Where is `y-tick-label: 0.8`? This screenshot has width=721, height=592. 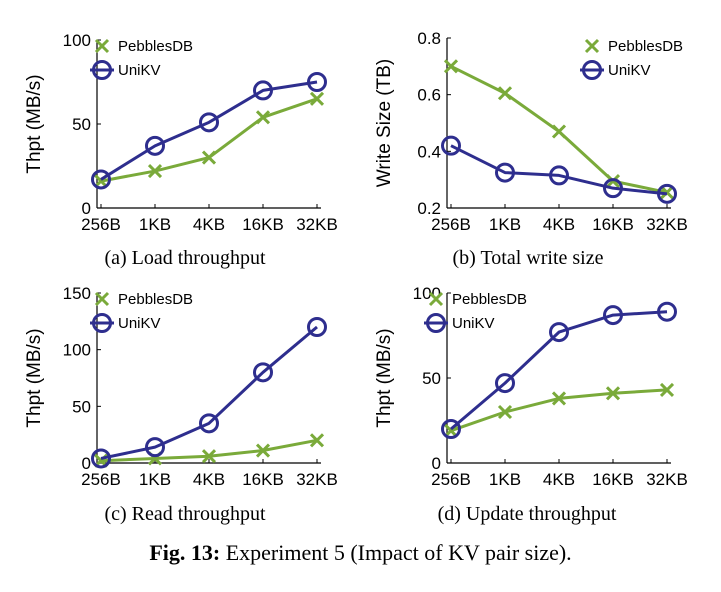 y-tick-label: 0.8 is located at coordinates (429, 38).